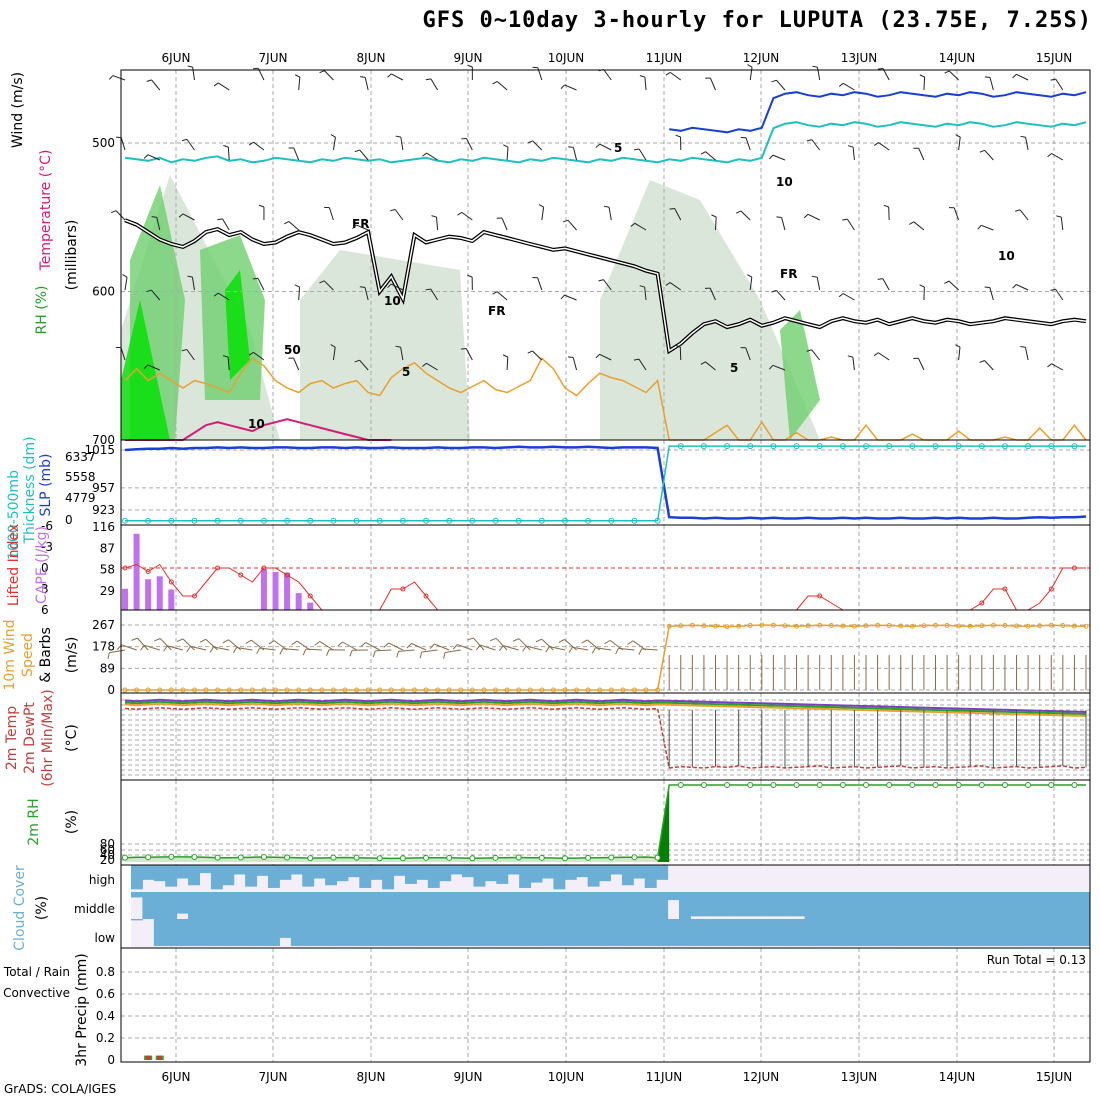 Image resolution: width=1100 pixels, height=1100 pixels. I want to click on t2m-line, so click(605, 738).